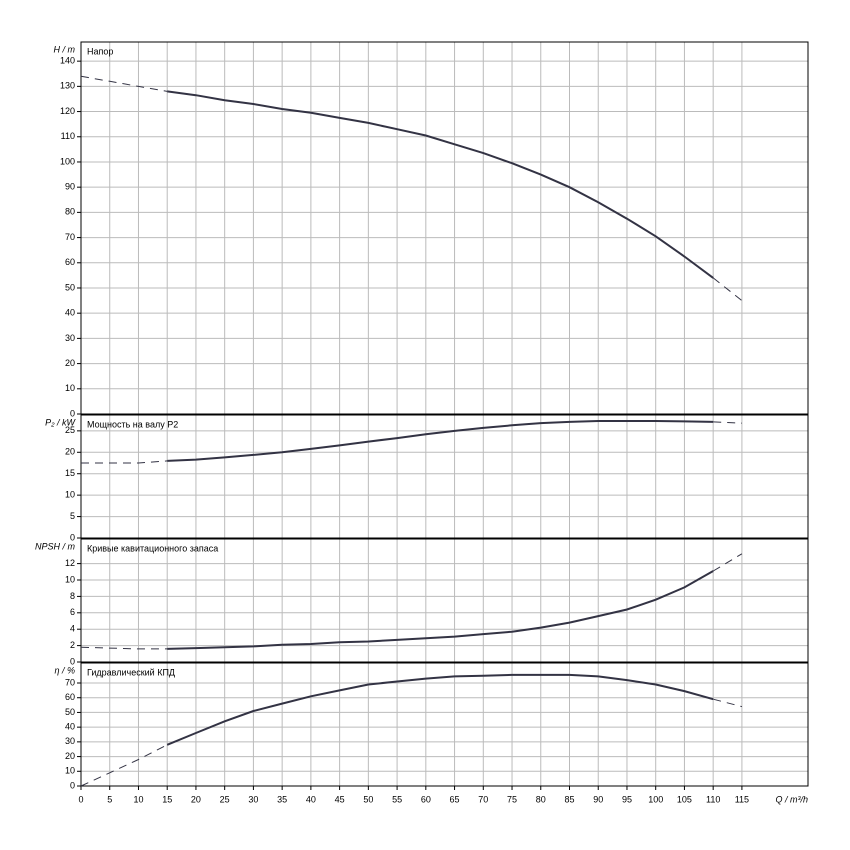  Describe the element at coordinates (70, 563) in the screenshot. I see `y-tick-label: 12` at that location.